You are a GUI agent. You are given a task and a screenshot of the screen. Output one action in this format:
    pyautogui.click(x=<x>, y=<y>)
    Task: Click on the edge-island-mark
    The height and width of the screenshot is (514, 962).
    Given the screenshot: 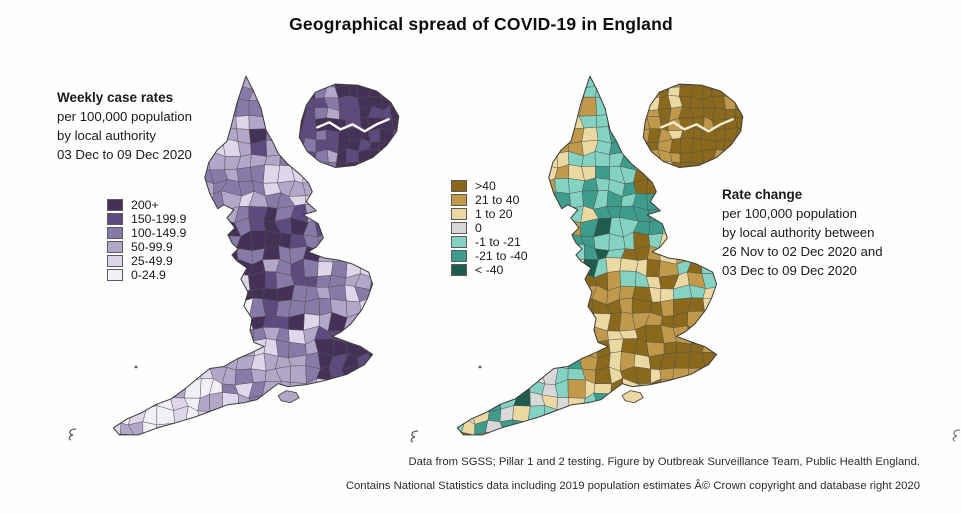 What is the action you would take?
    pyautogui.click(x=956, y=435)
    